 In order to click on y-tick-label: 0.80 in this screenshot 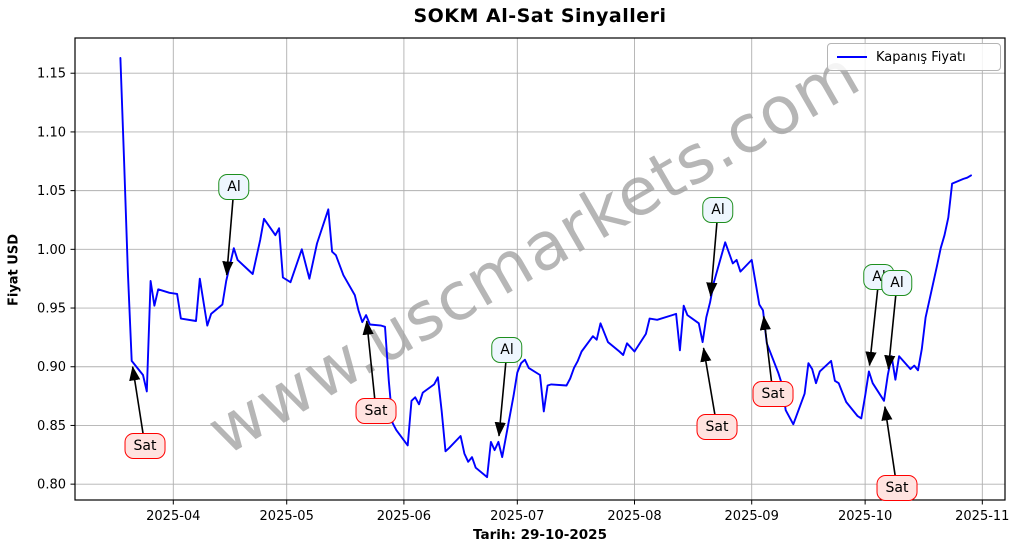, I will do `click(51, 485)`.